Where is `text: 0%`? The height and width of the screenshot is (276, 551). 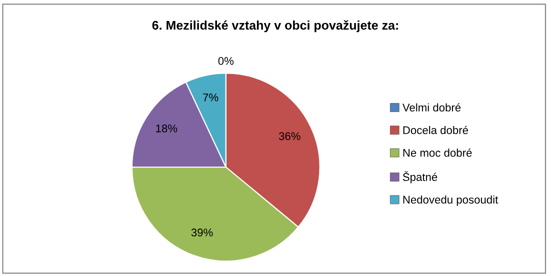
text: 0% is located at coordinates (226, 61).